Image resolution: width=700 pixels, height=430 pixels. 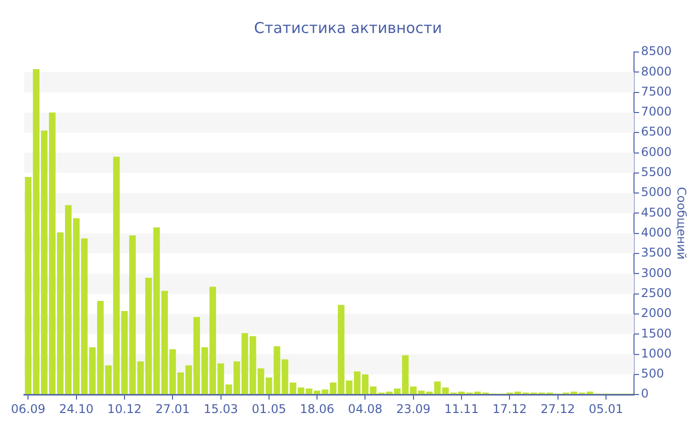 I want to click on y-tick-label: 4500, so click(x=656, y=212).